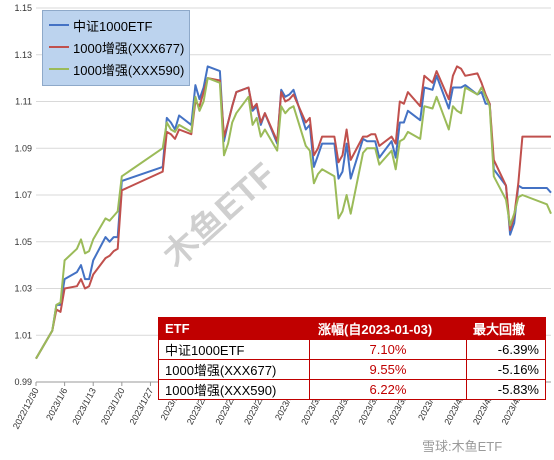  What do you see at coordinates (23, 289) in the screenshot?
I see `y-tick-label: 1.03` at bounding box center [23, 289].